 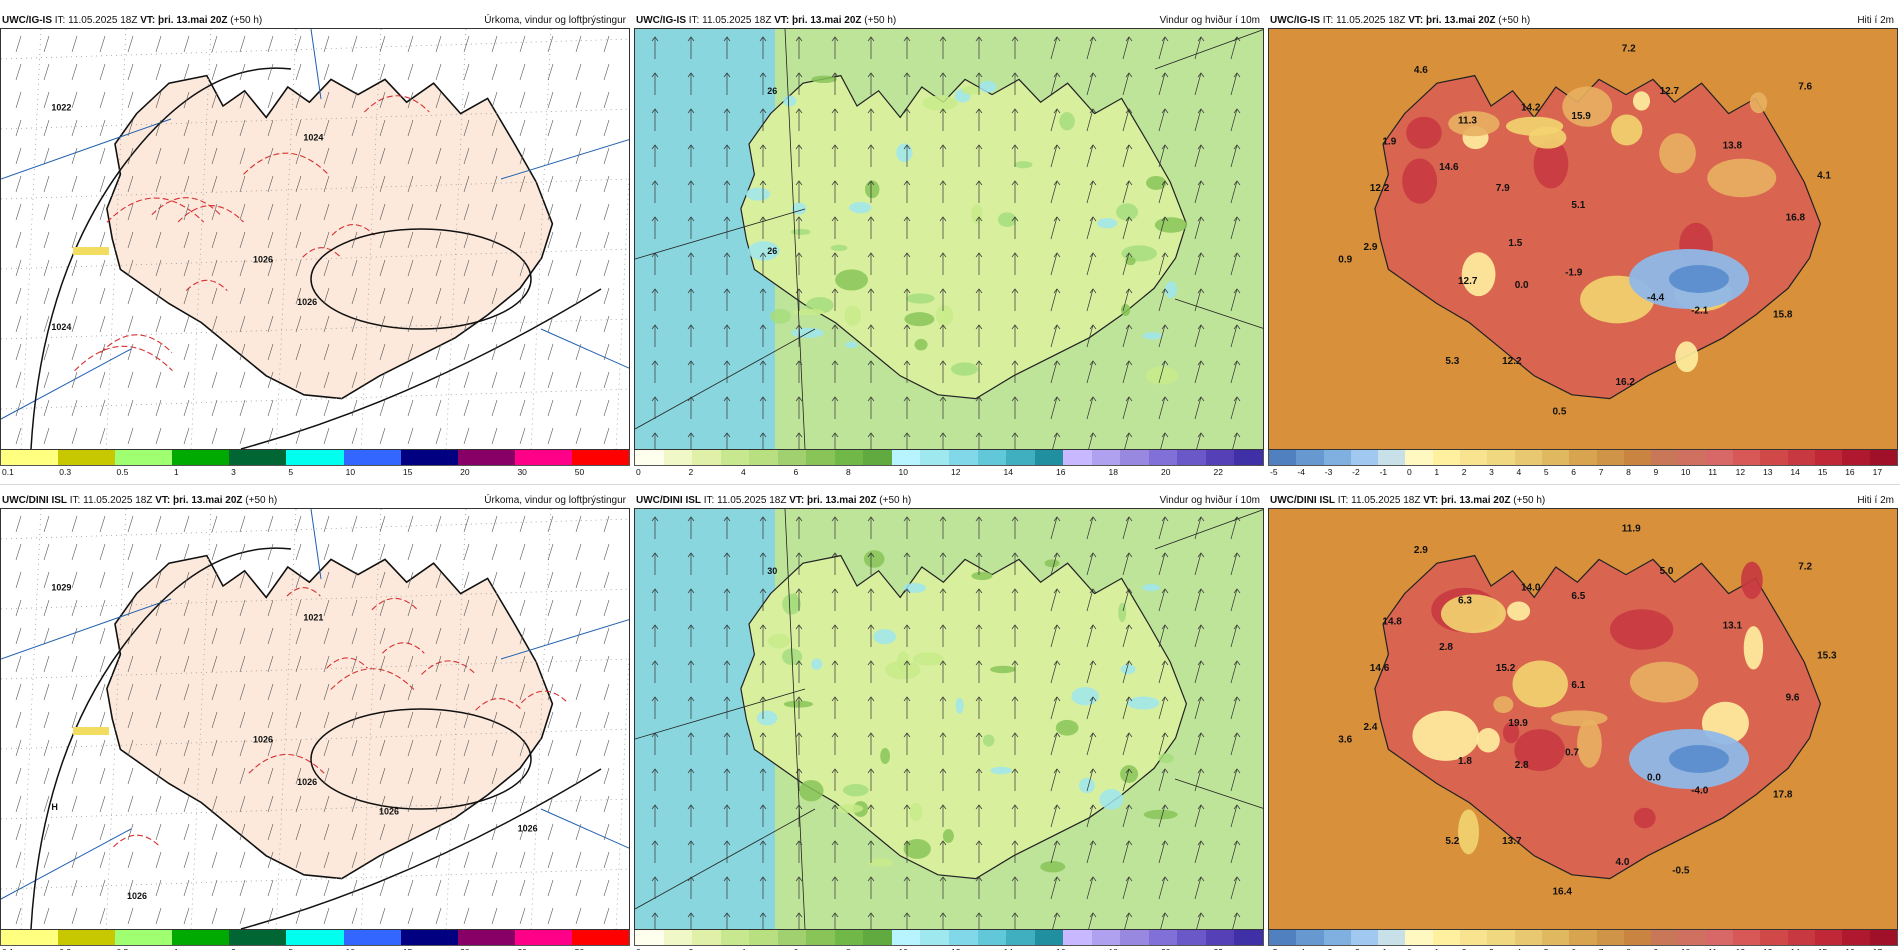 I want to click on map-label: 2.8, so click(x=1446, y=647).